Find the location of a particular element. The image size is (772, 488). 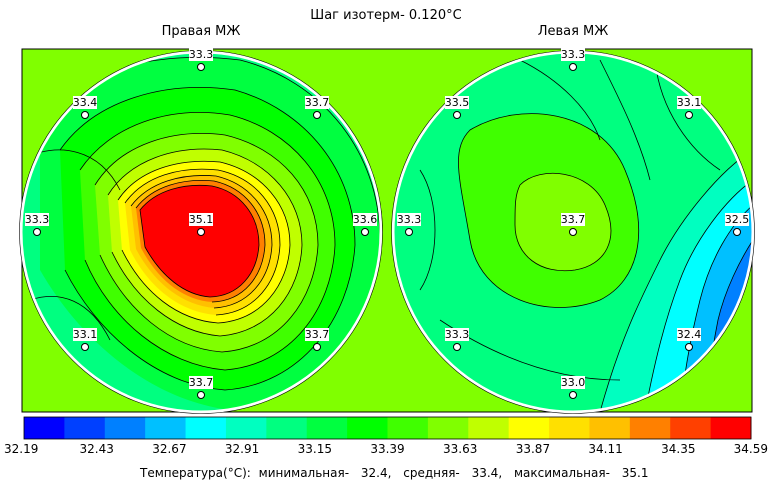

colorbar-tick-label: 32.19 is located at coordinates (21, 449).